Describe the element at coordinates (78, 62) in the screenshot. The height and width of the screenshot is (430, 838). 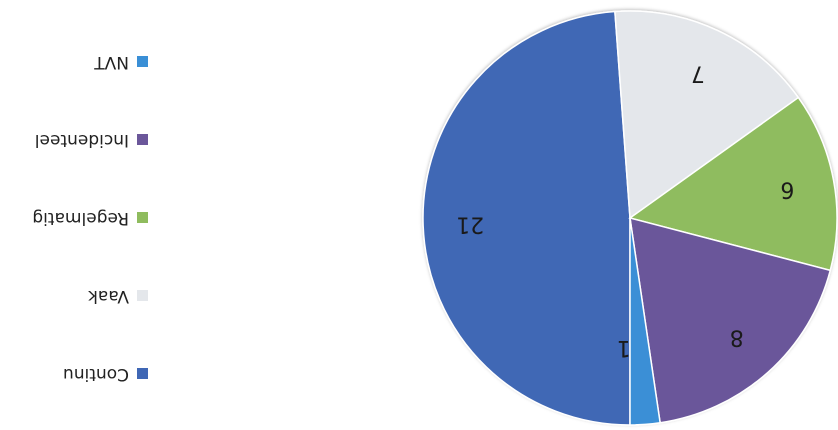
I see `legend-item-nvt: NVT` at that location.